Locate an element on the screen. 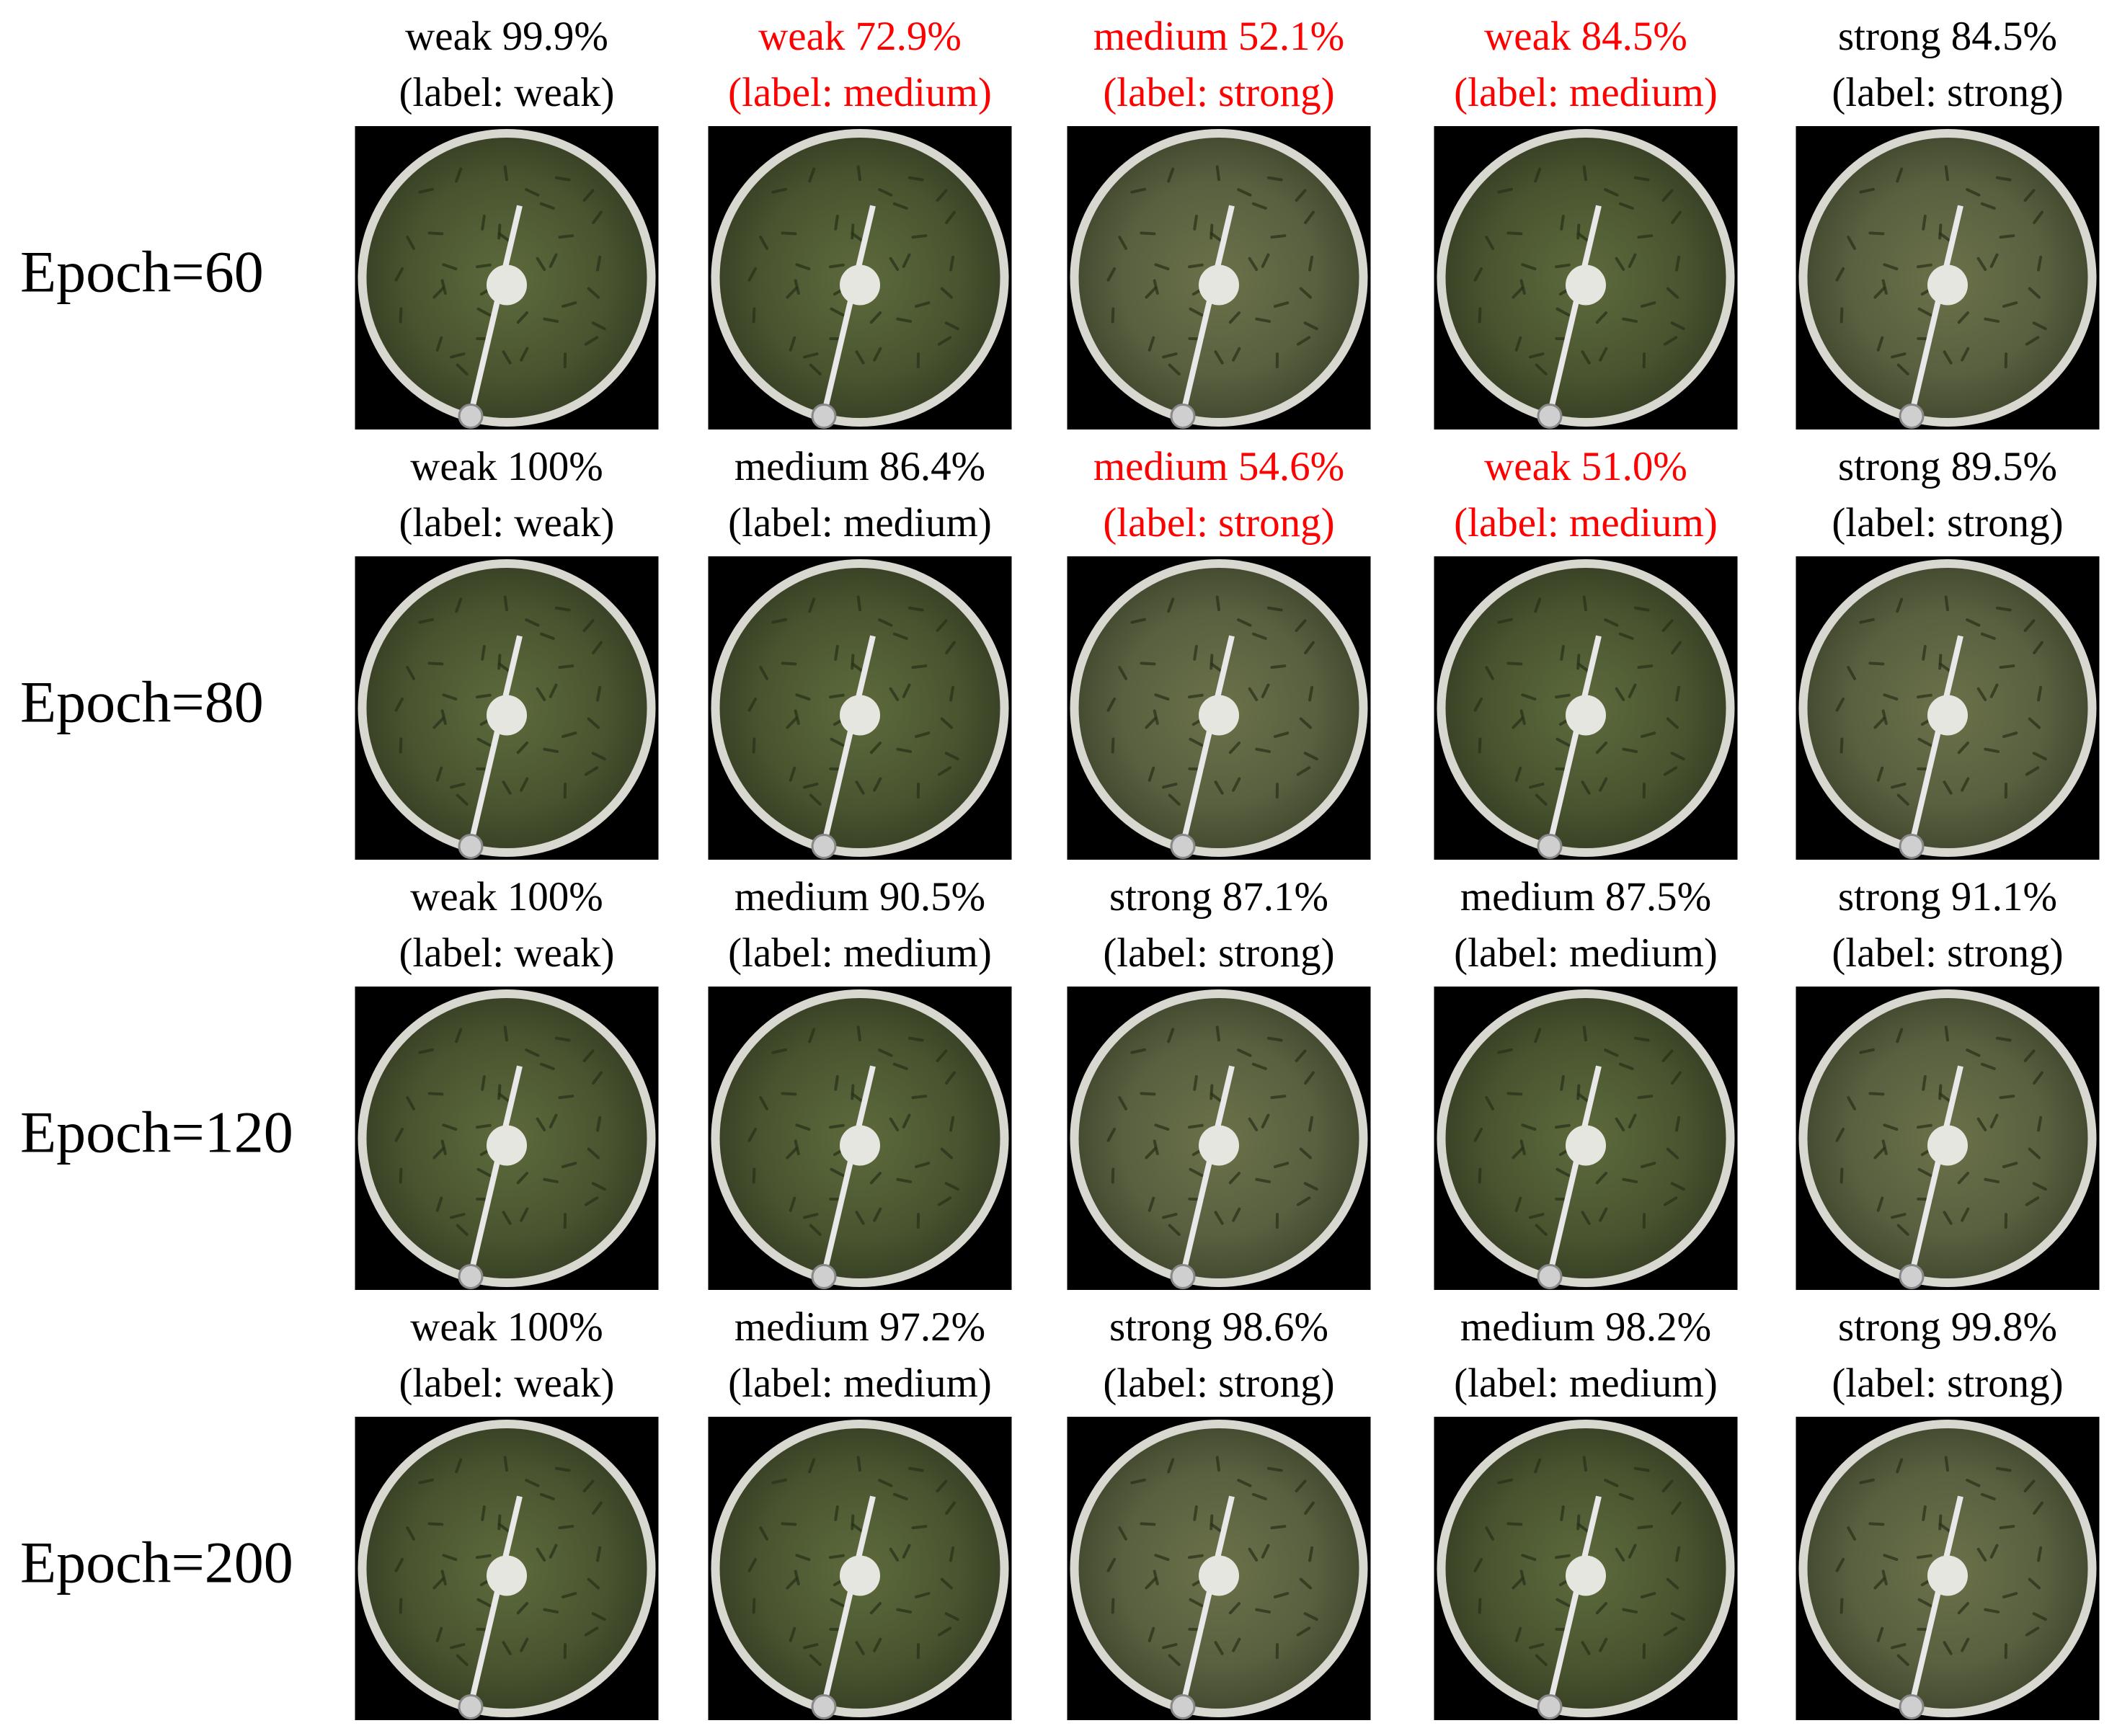 The image size is (2117, 1736). ground-truth: (label: weak) is located at coordinates (507, 93).